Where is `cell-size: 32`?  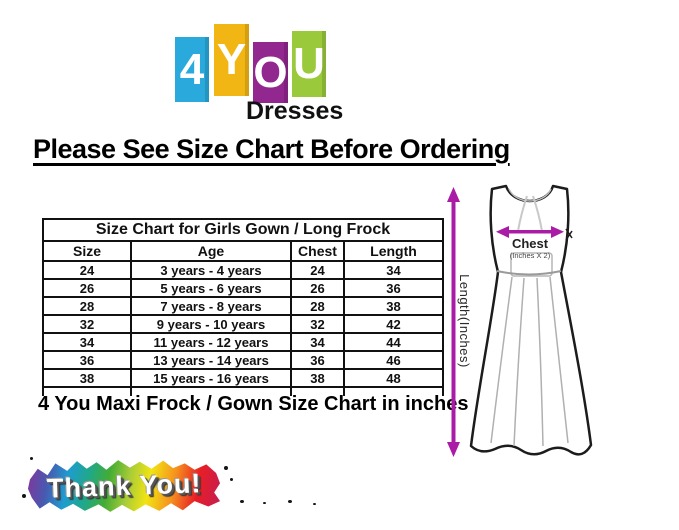 cell-size: 32 is located at coordinates (87, 324).